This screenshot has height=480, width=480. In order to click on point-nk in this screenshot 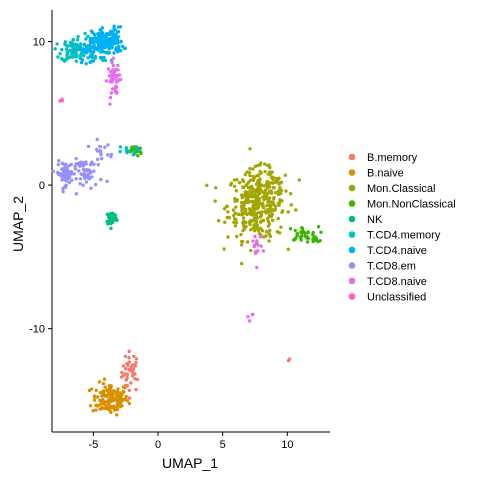, I will do `click(112, 218)`.